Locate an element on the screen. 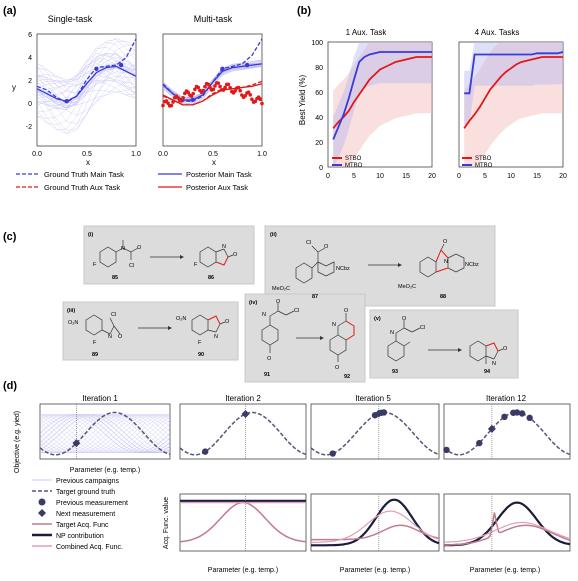 The width and height of the screenshot is (578, 581). compound-number: 91 is located at coordinates (267, 375).